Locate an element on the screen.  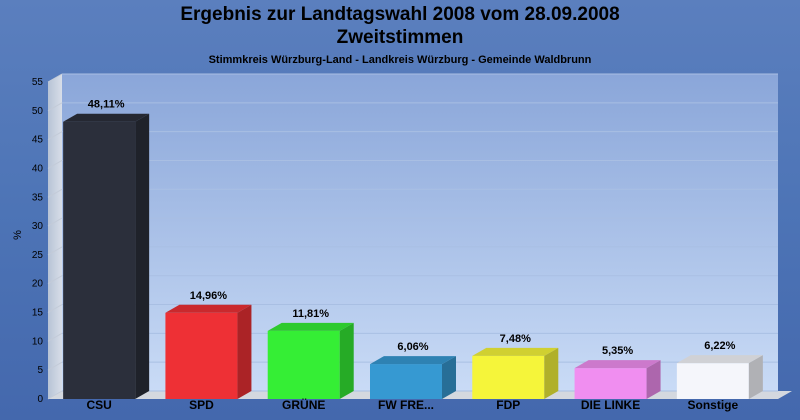
bar-fw-fre-: 6,06% is located at coordinates (413, 370).